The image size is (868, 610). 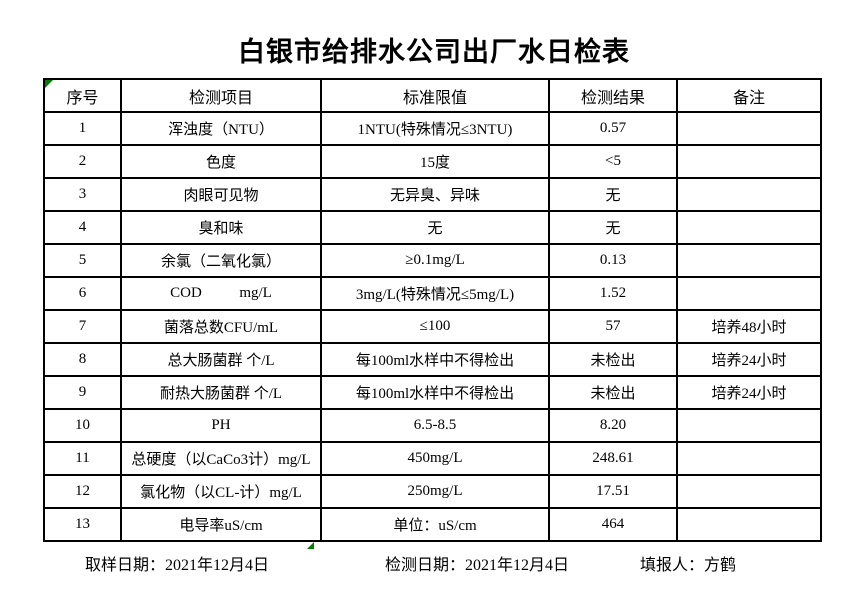 I want to click on table-row: 4 臭和味 无 无, so click(x=432, y=227).